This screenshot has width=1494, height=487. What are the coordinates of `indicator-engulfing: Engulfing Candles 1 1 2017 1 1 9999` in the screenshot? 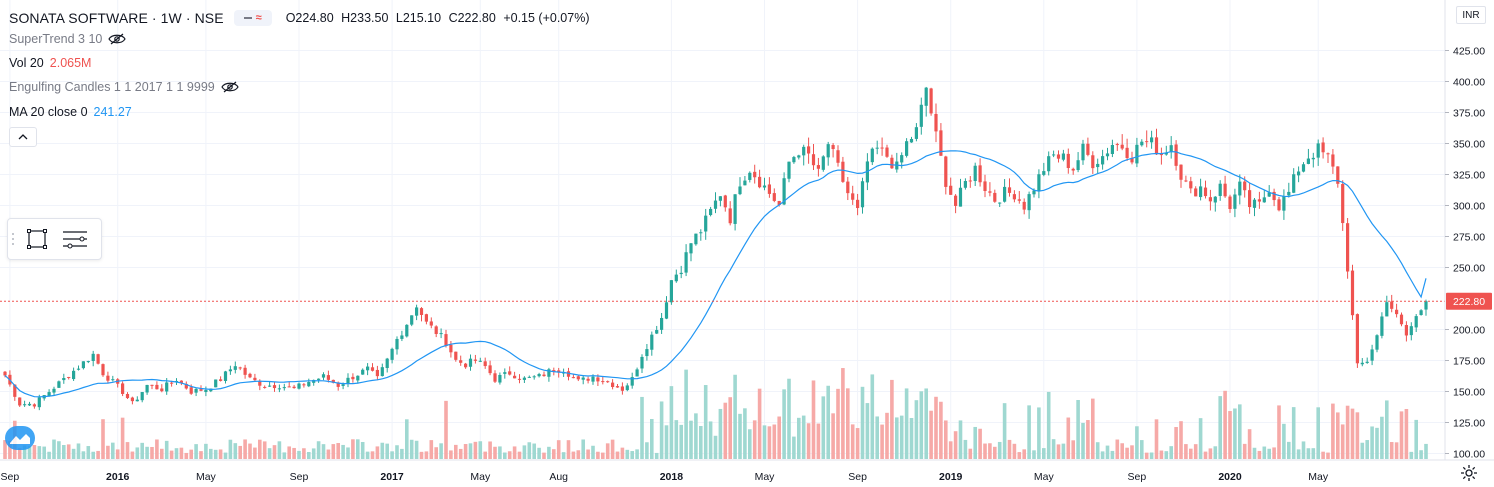 It's located at (124, 87).